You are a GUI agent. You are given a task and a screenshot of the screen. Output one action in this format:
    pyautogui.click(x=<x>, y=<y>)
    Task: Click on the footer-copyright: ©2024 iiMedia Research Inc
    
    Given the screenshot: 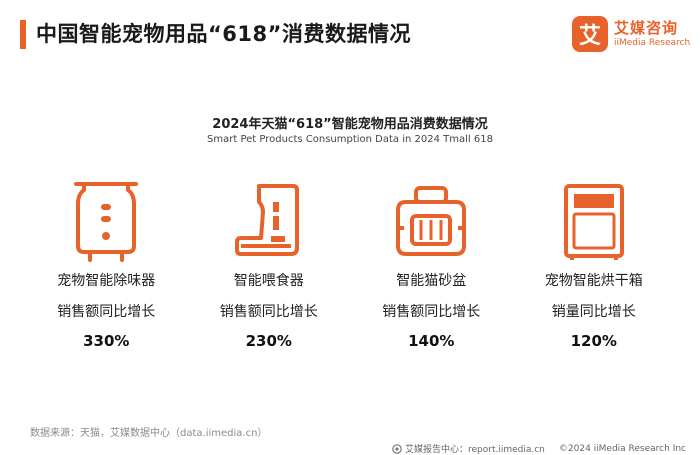 What is the action you would take?
    pyautogui.click(x=622, y=448)
    